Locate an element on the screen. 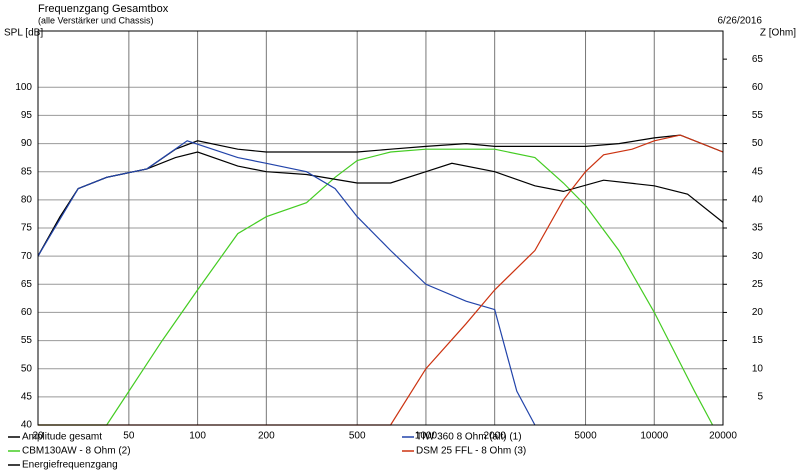 This screenshot has width=800, height=476. y-tick-label: 90 is located at coordinates (27, 143).